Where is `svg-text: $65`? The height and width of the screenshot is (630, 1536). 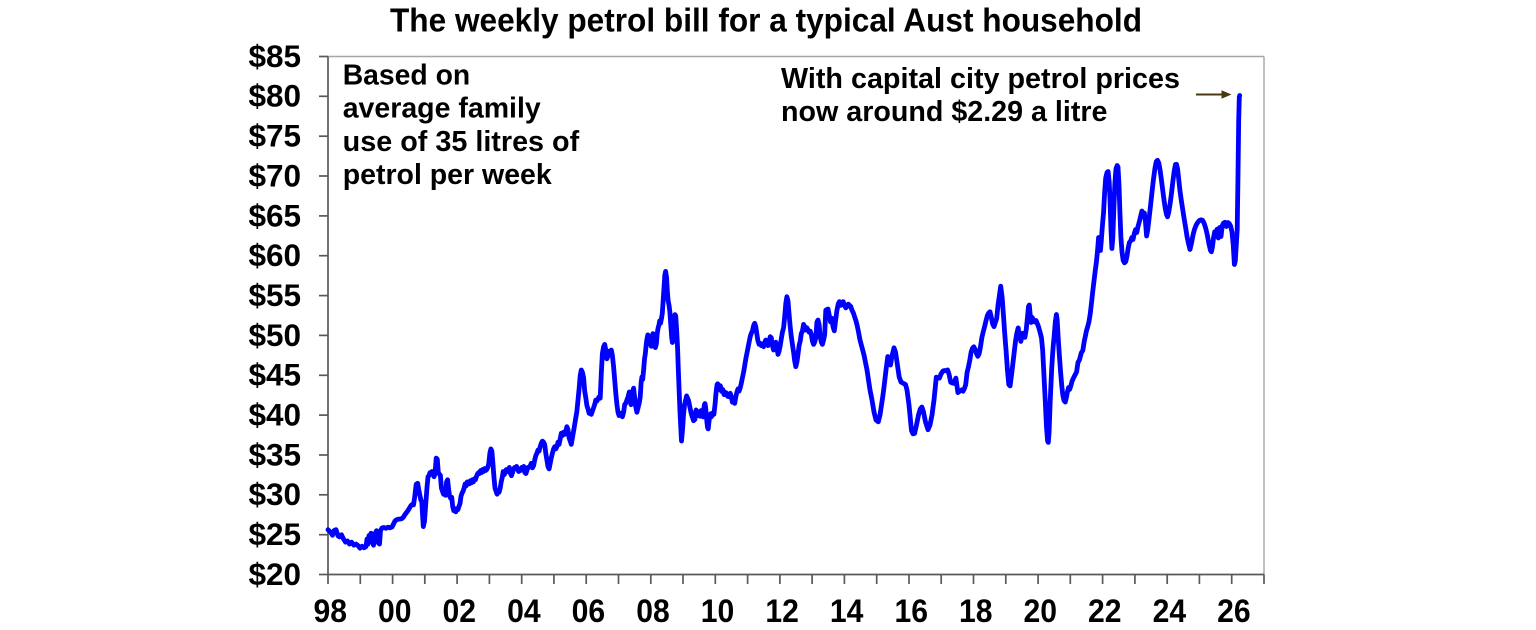 svg-text: $65 is located at coordinates (274, 215).